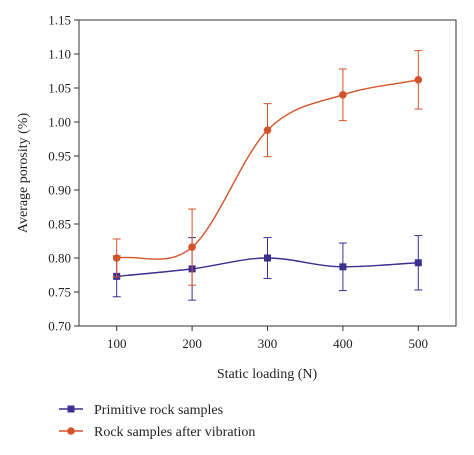 Image resolution: width=474 pixels, height=455 pixels. What do you see at coordinates (59, 54) in the screenshot?
I see `y-tick-label: 1.10` at bounding box center [59, 54].